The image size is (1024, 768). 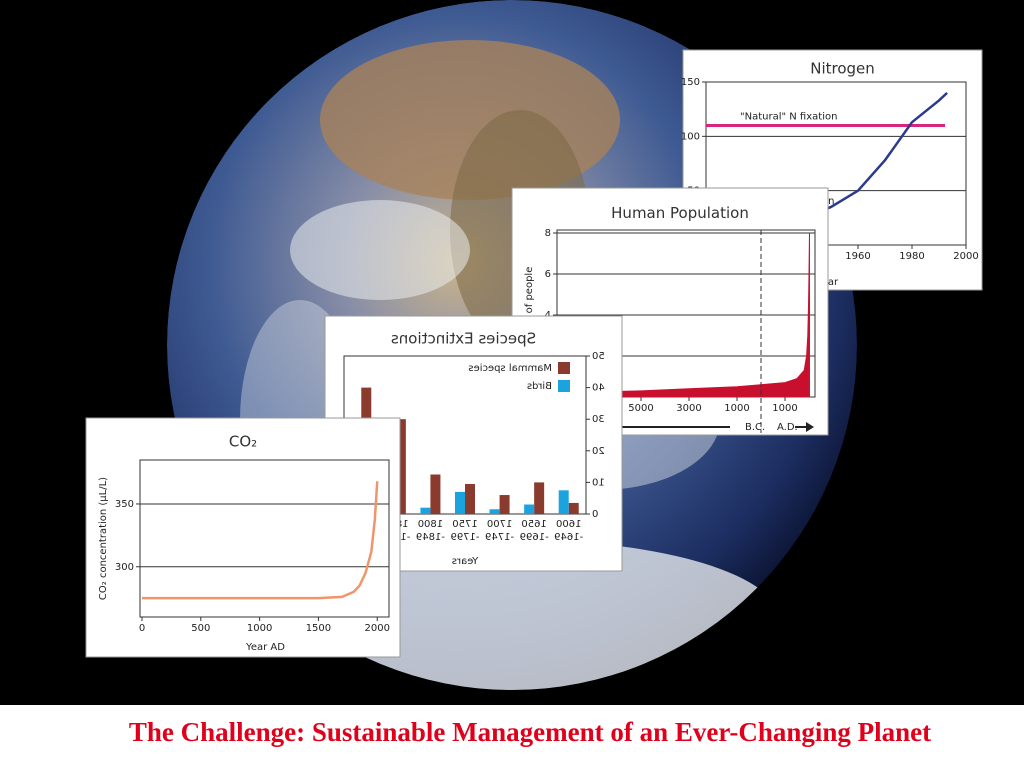 What do you see at coordinates (680, 213) in the screenshot?
I see `chart-title: Human Population` at bounding box center [680, 213].